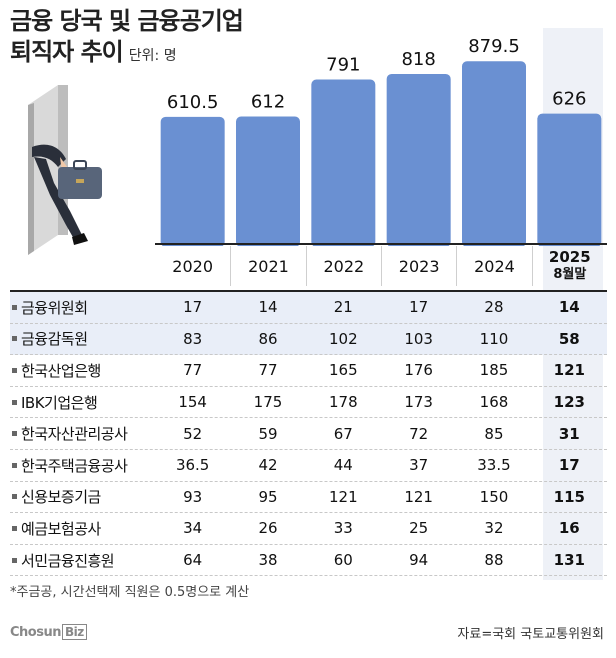 This screenshot has width=616, height=658. I want to click on page-title: 금융 당국 및 금융공기업, so click(127, 21).